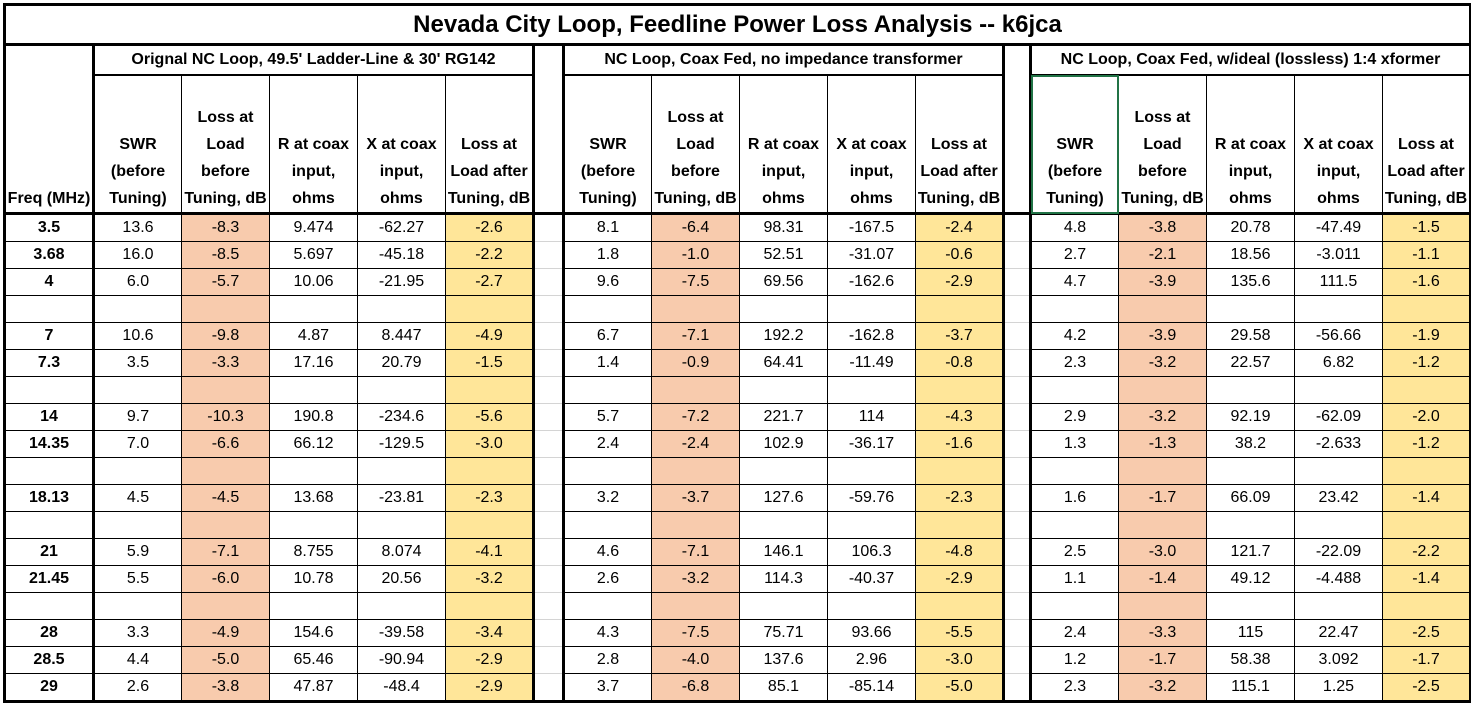  Describe the element at coordinates (1338, 417) in the screenshot. I see `x-coax-cell: -62.09` at that location.